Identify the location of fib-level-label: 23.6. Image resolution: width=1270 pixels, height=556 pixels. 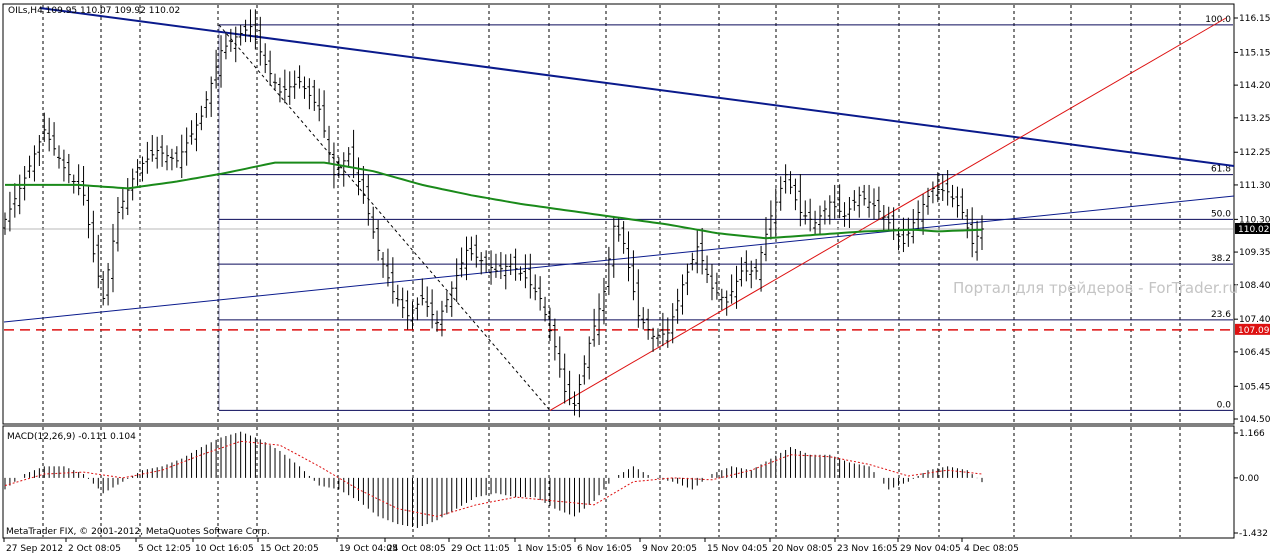
(1221, 315).